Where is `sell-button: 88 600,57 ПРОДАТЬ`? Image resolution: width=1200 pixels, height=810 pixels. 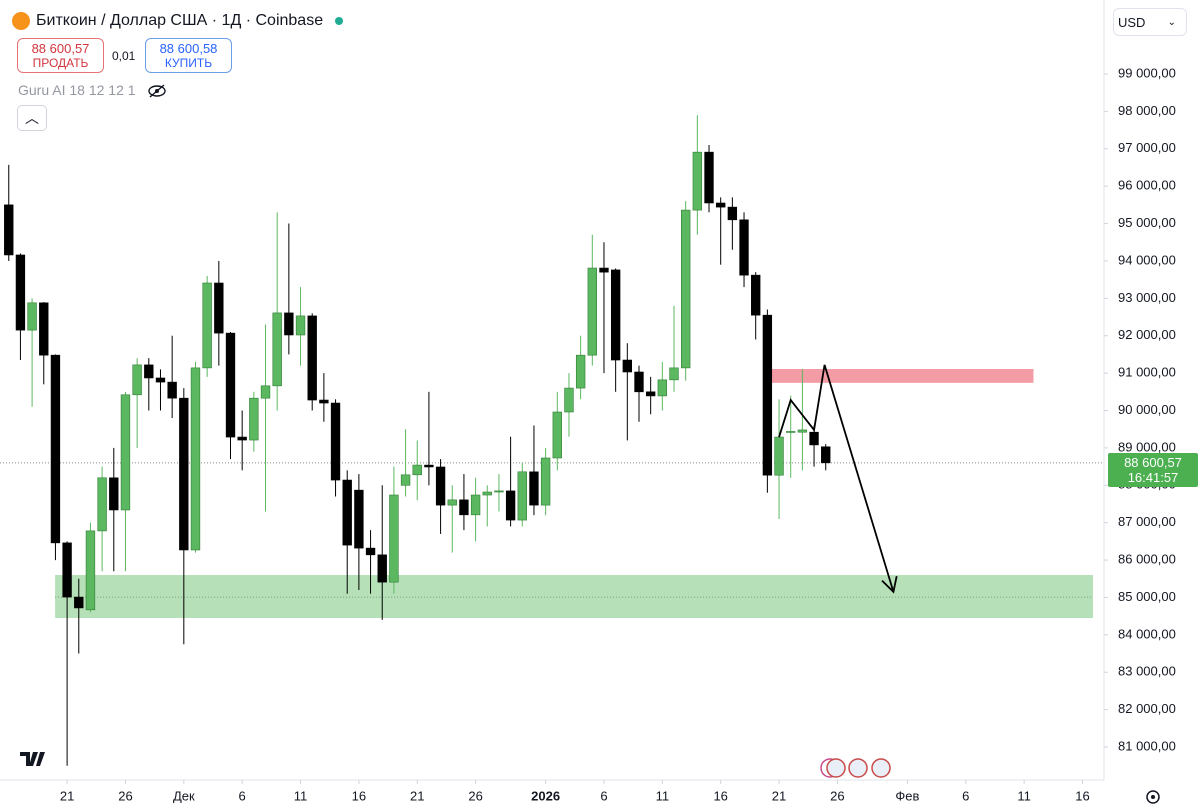
sell-button: 88 600,57 ПРОДАТЬ is located at coordinates (60, 55).